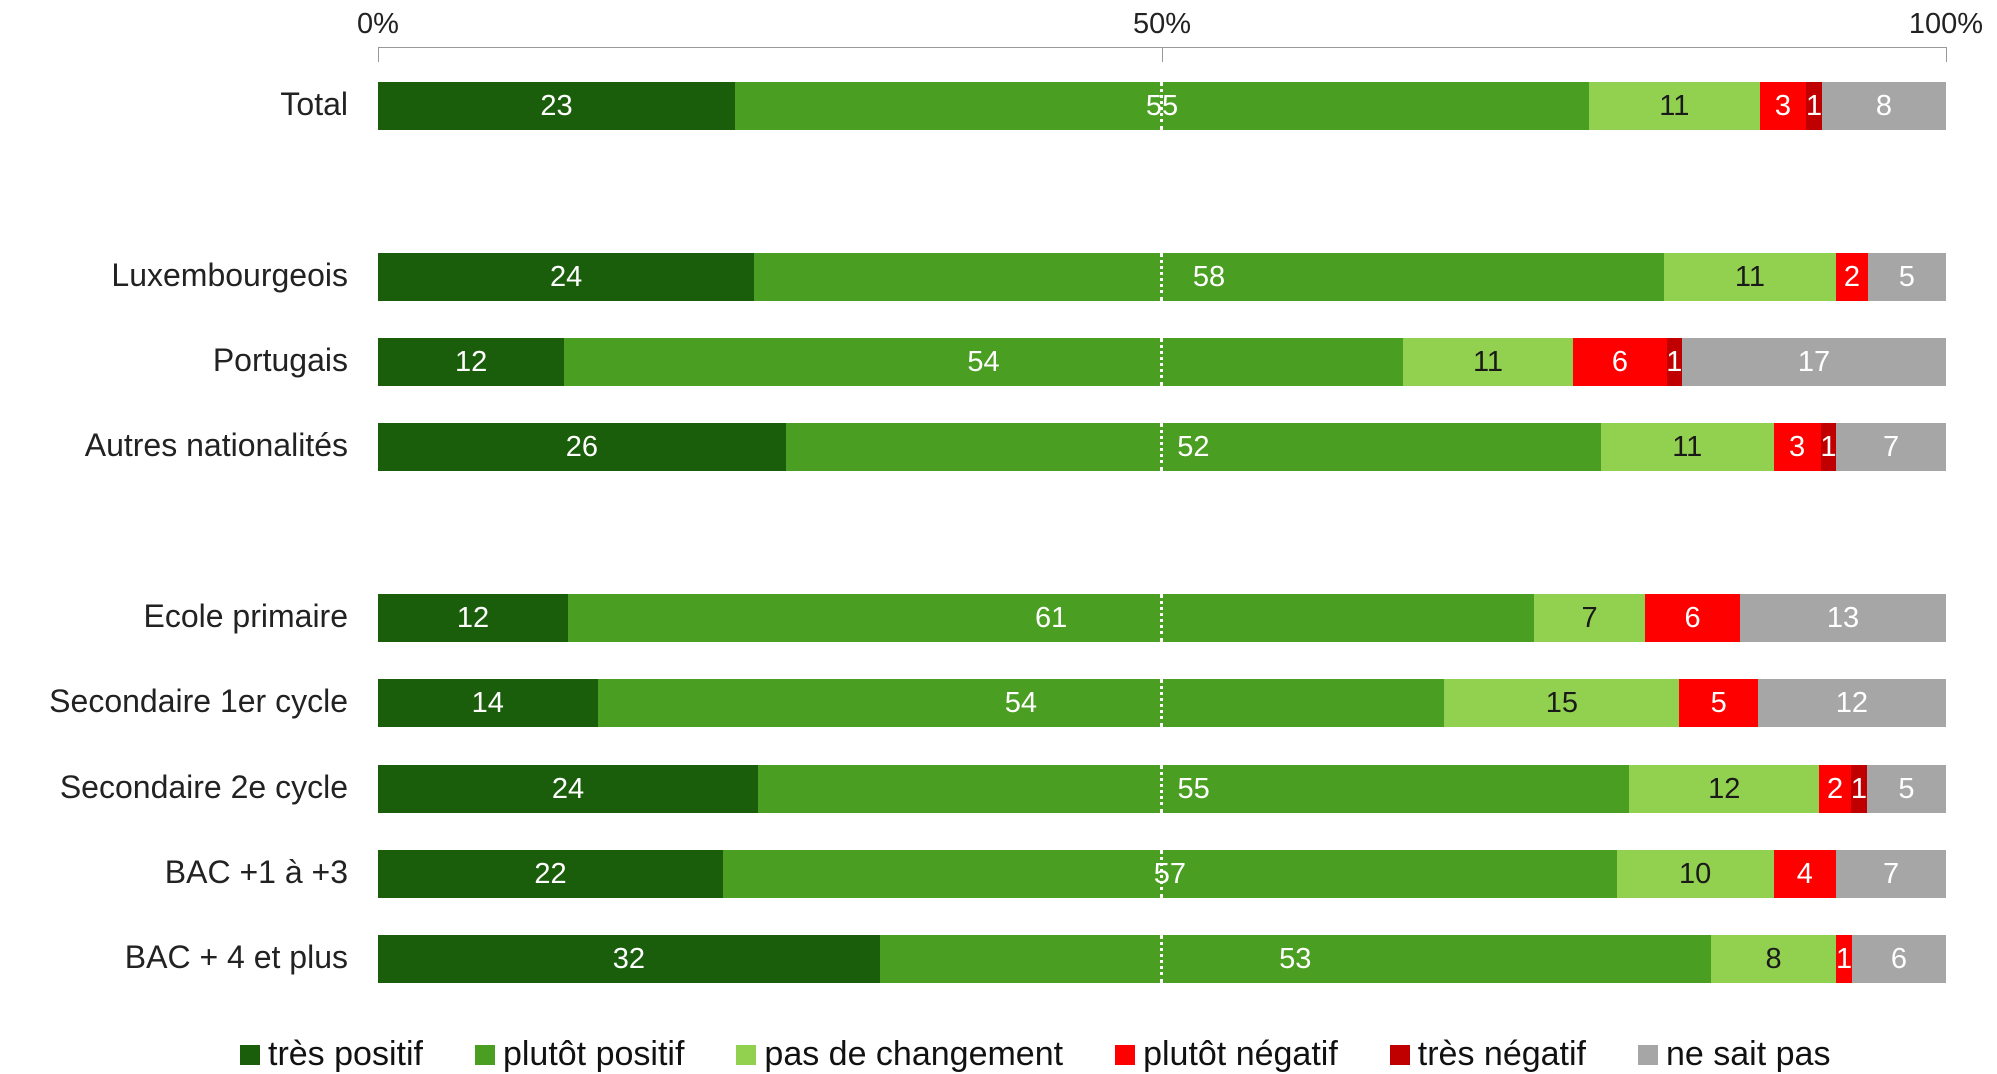 This screenshot has width=1997, height=1074. Describe the element at coordinates (1695, 873) in the screenshot. I see `data-label: 10` at that location.